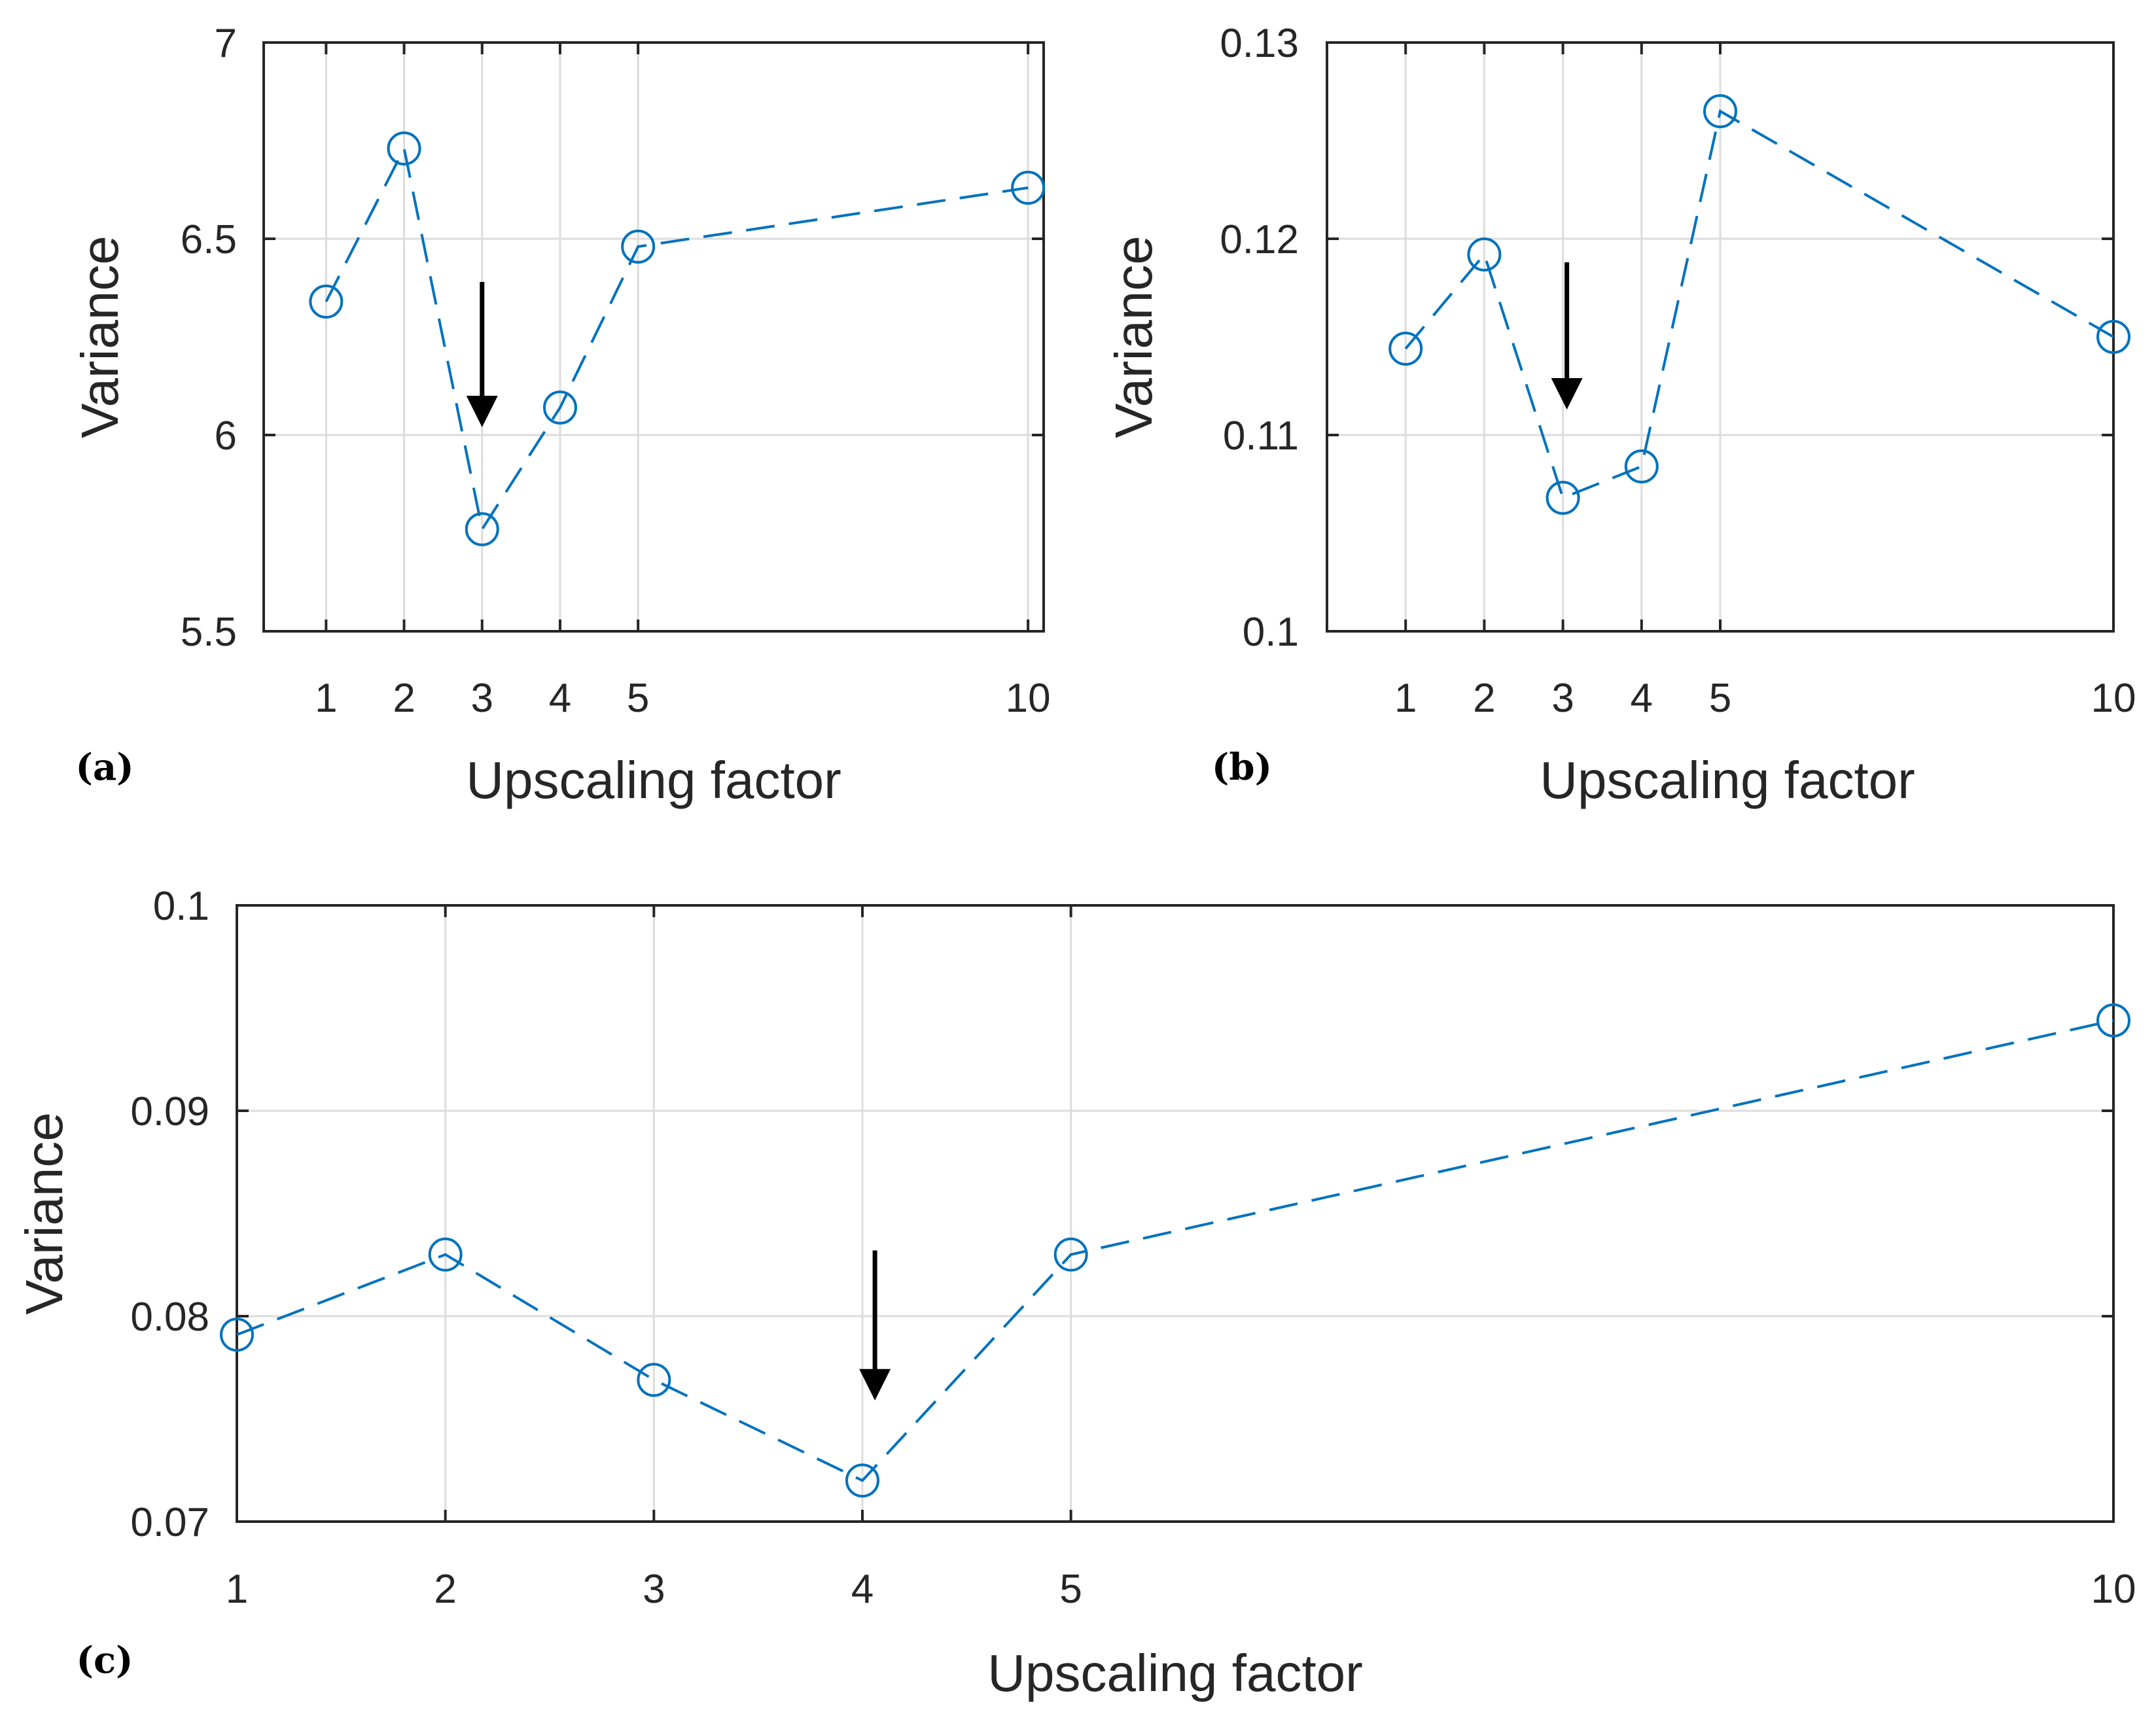 The width and height of the screenshot is (2156, 1727). I want to click on y-tick-label: 5.5, so click(209, 633).